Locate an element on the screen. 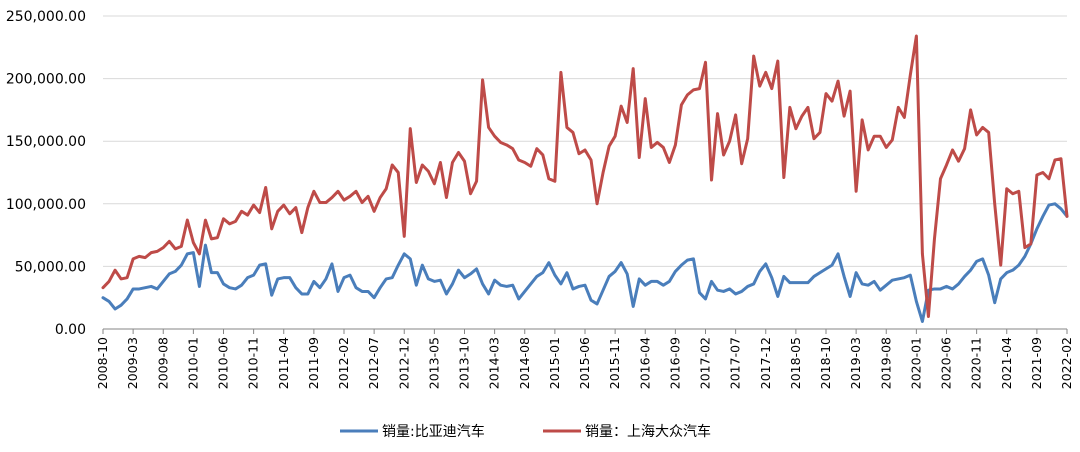 This screenshot has width=1080, height=452. x-tick-label: 2010-06 is located at coordinates (223, 363).